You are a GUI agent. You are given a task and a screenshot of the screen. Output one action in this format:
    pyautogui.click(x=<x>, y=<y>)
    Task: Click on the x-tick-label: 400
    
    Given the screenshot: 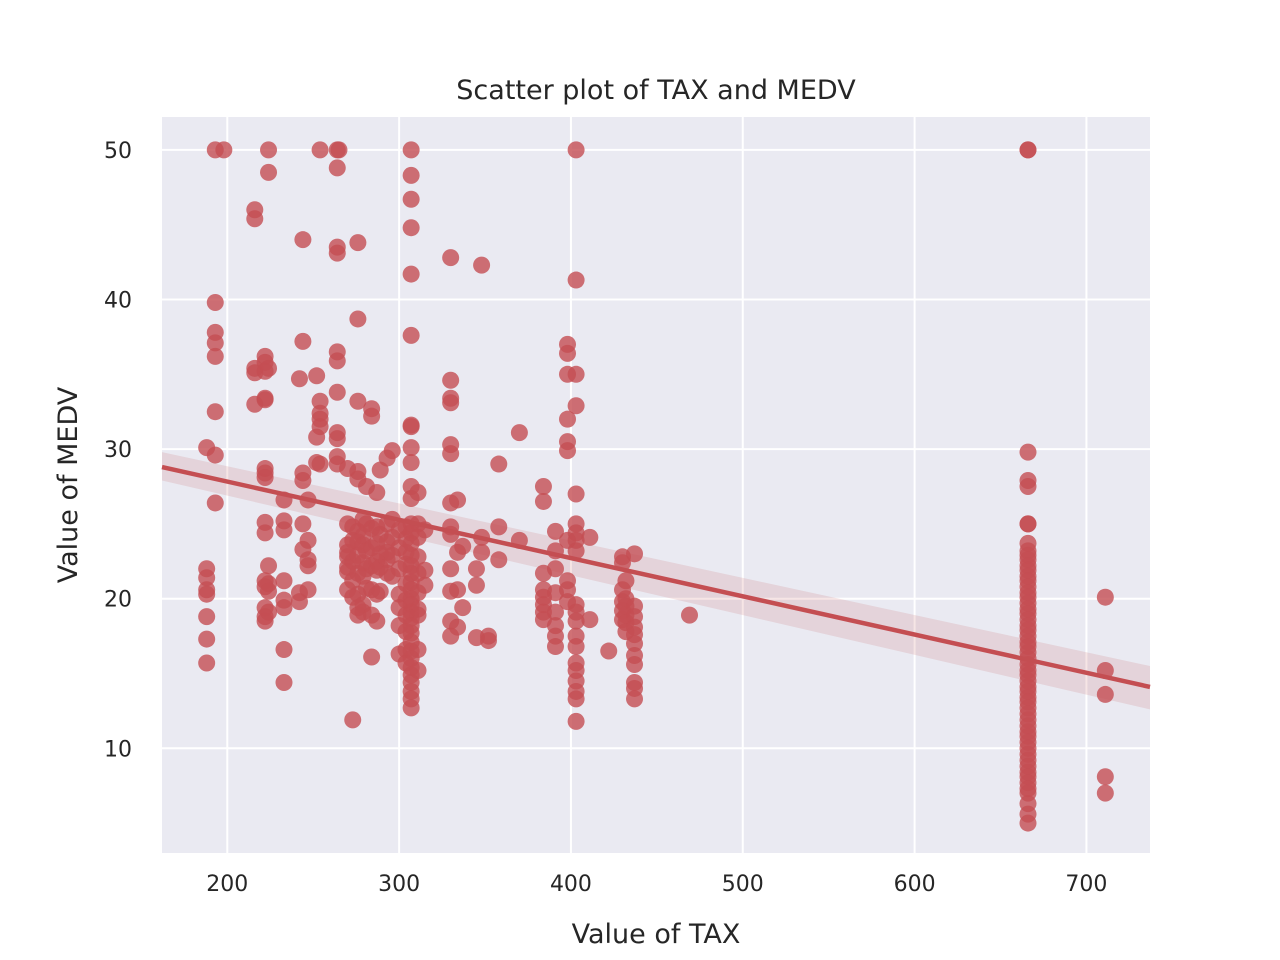 What is the action you would take?
    pyautogui.click(x=571, y=884)
    